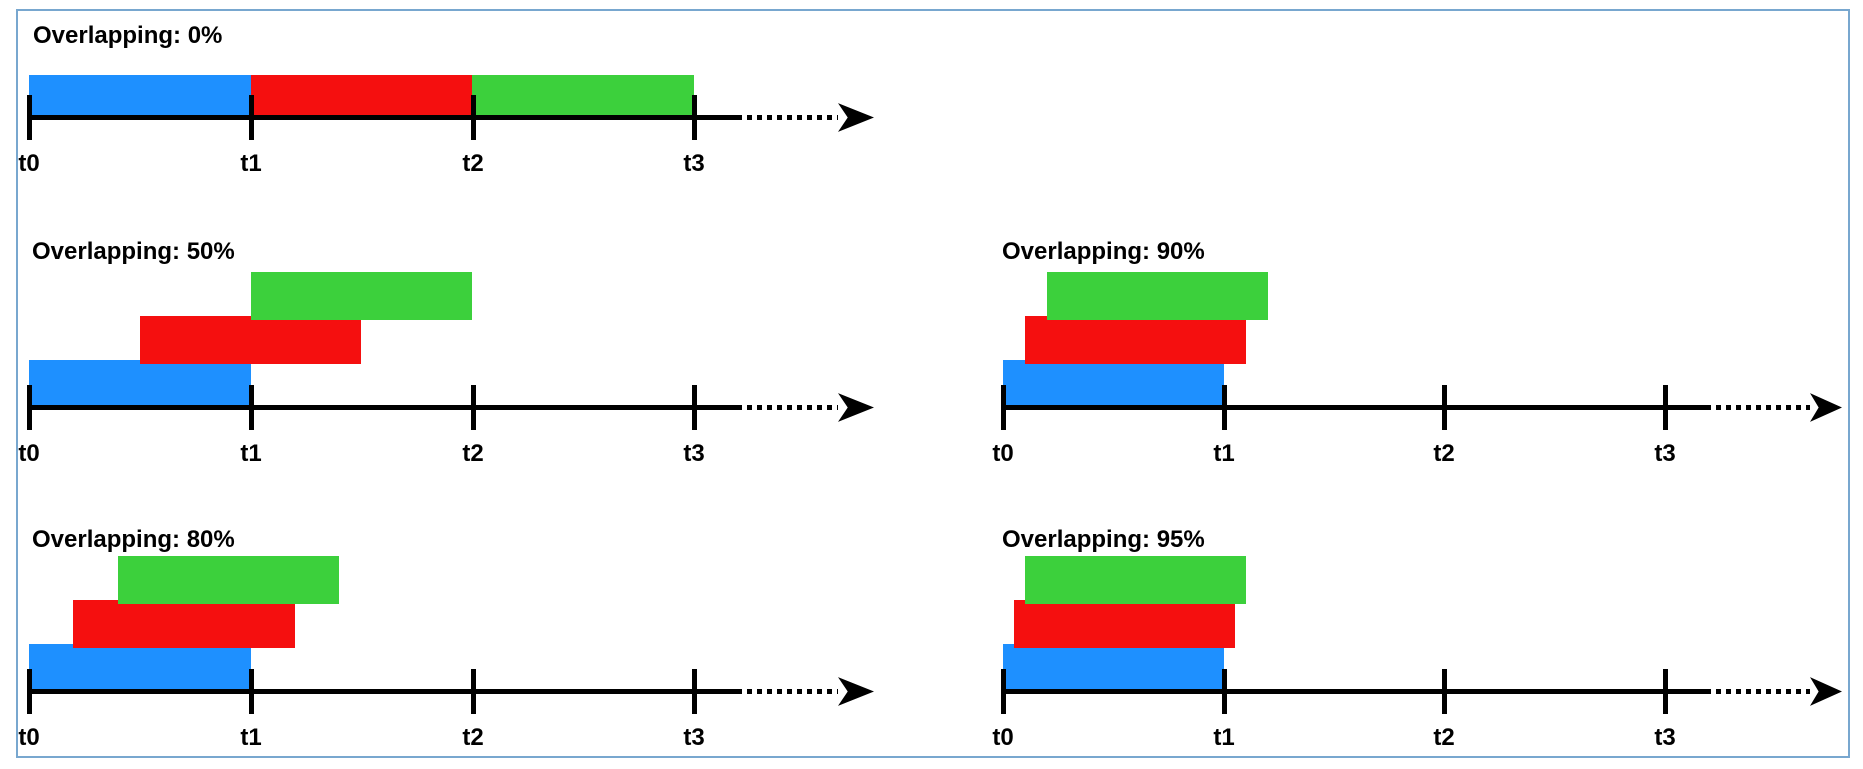  Describe the element at coordinates (1826, 691) in the screenshot. I see `timeline-arrowhead-icon` at that location.